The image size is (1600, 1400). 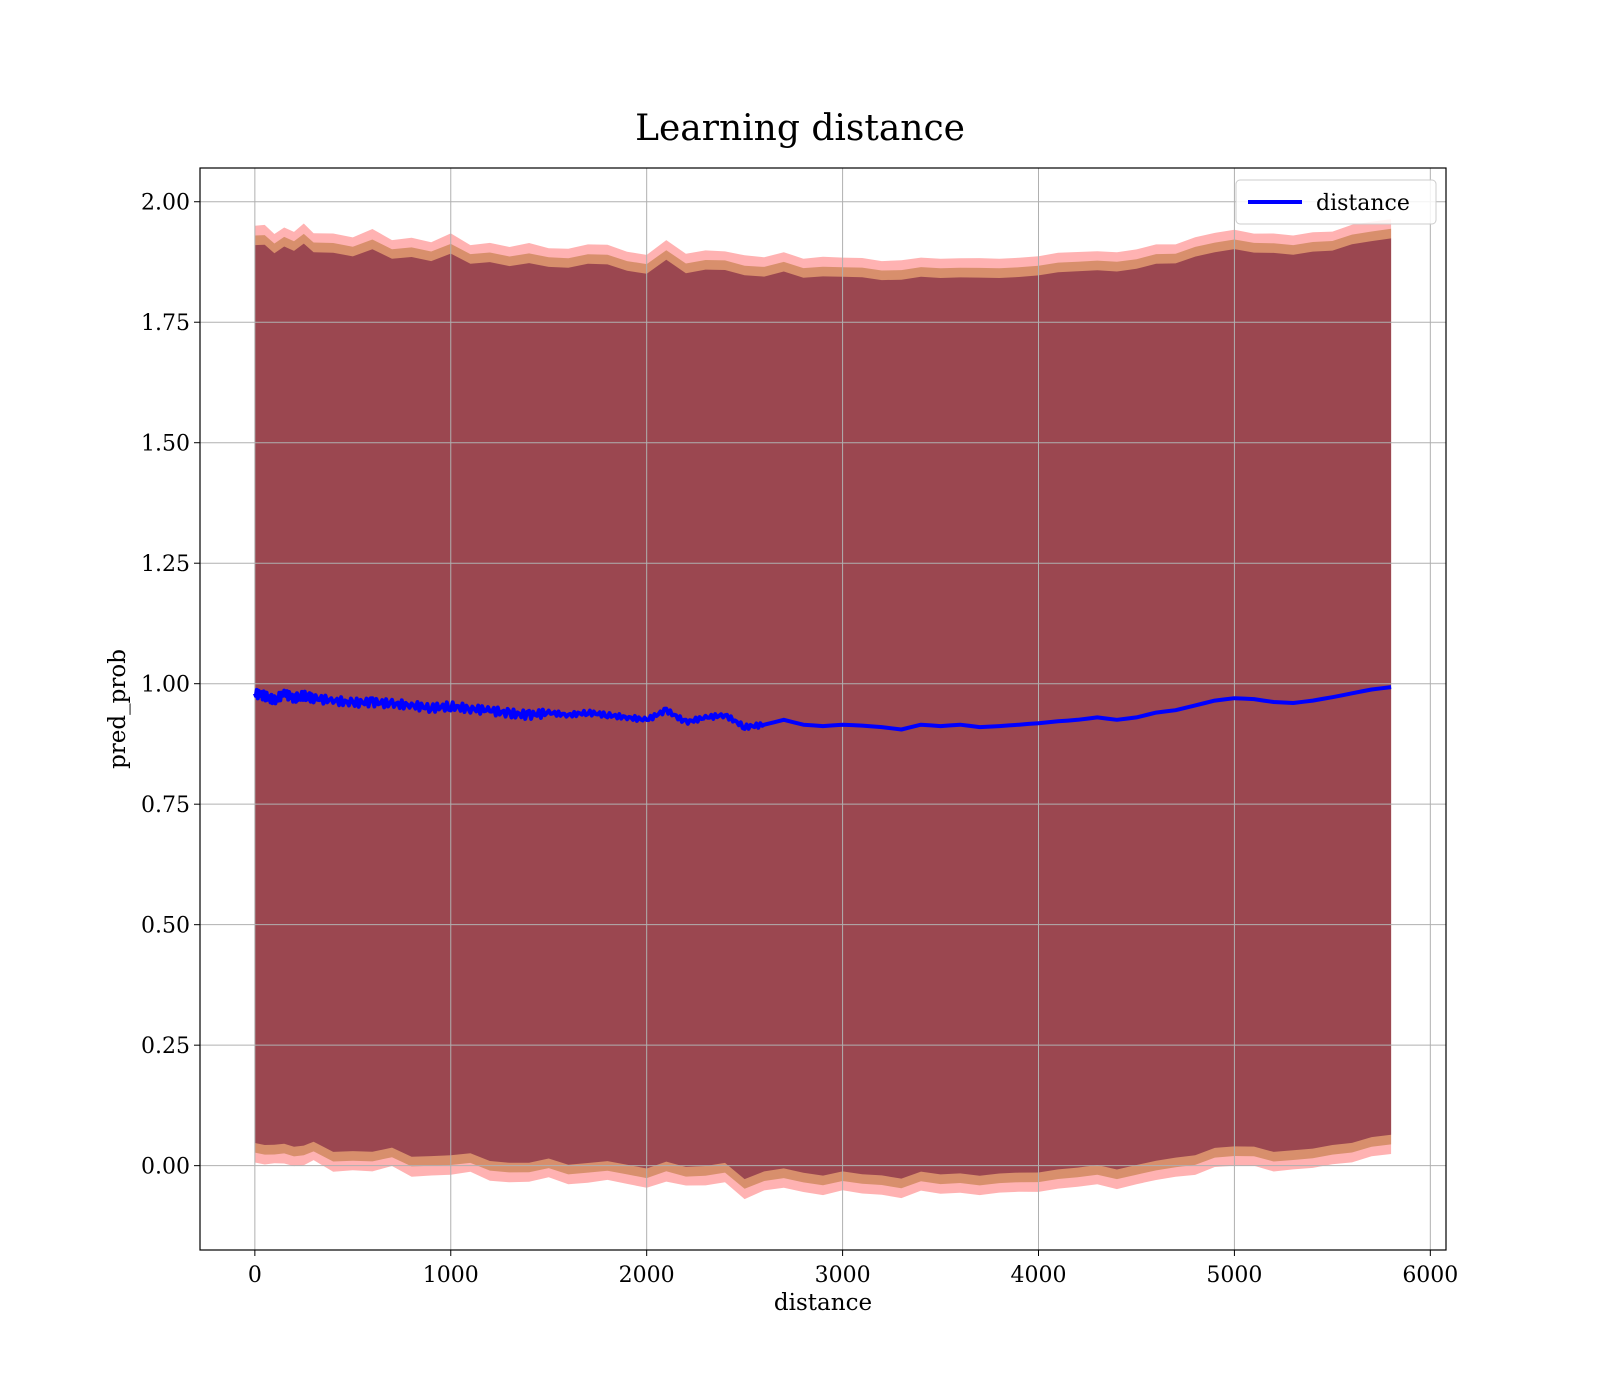 I want to click on y-tick-label: 0.75, so click(x=165, y=805).